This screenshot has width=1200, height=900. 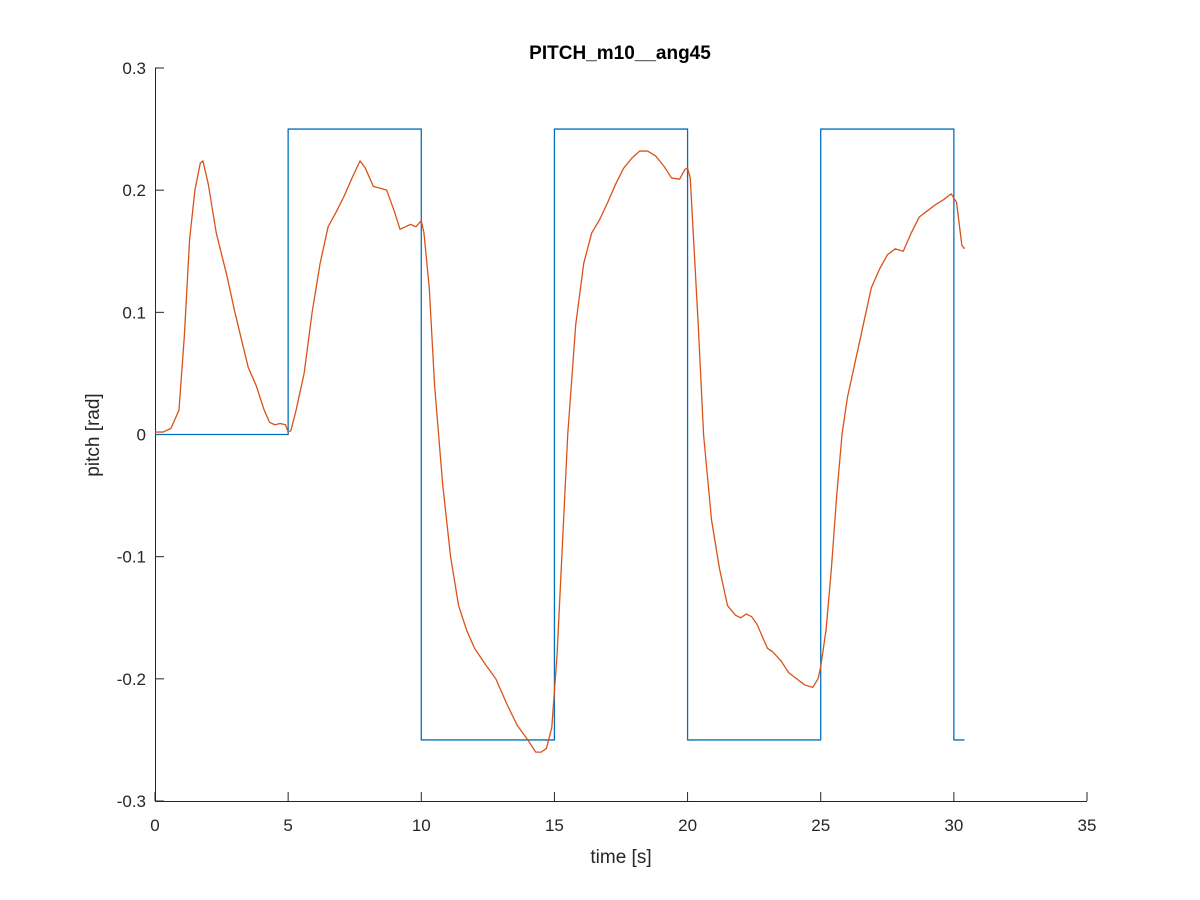 I want to click on x-tick-label: 20, so click(x=687, y=825).